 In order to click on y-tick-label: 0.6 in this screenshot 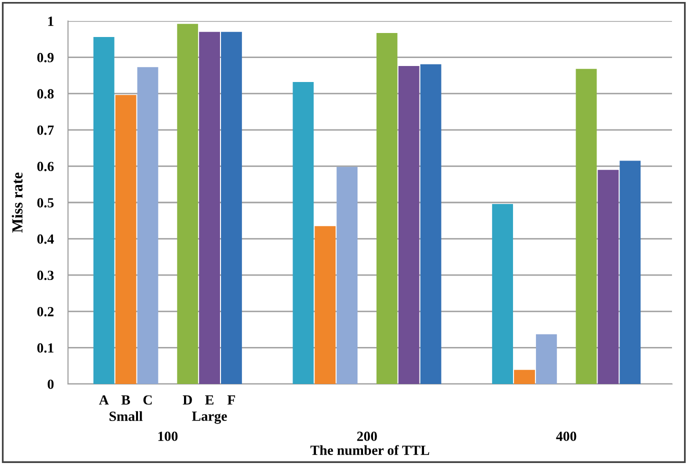, I will do `click(45, 167)`.